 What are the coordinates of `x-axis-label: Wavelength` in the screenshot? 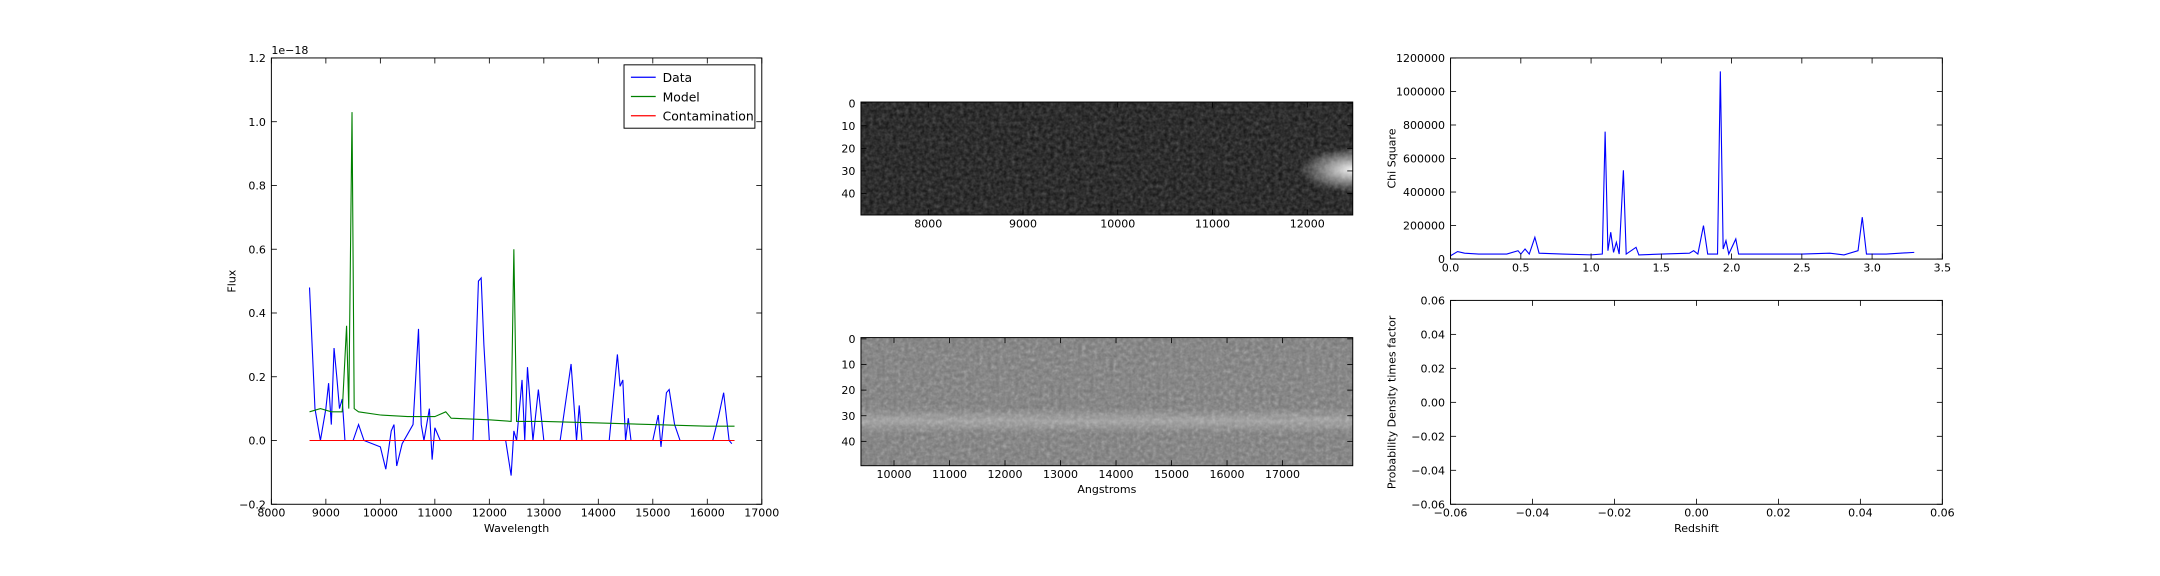 It's located at (516, 528).